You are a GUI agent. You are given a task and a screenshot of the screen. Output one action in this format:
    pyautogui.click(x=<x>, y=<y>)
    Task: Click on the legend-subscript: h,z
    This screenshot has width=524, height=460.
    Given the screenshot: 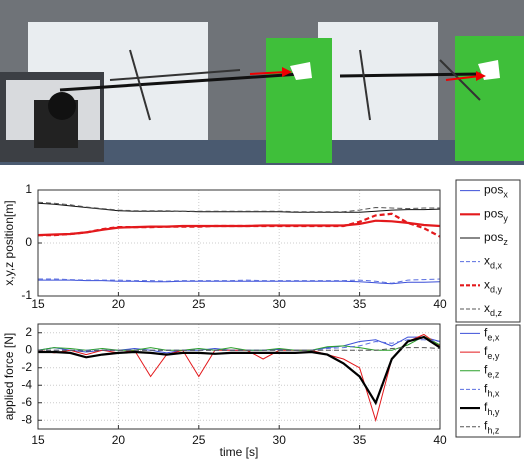 What is the action you would take?
    pyautogui.click(x=493, y=431)
    